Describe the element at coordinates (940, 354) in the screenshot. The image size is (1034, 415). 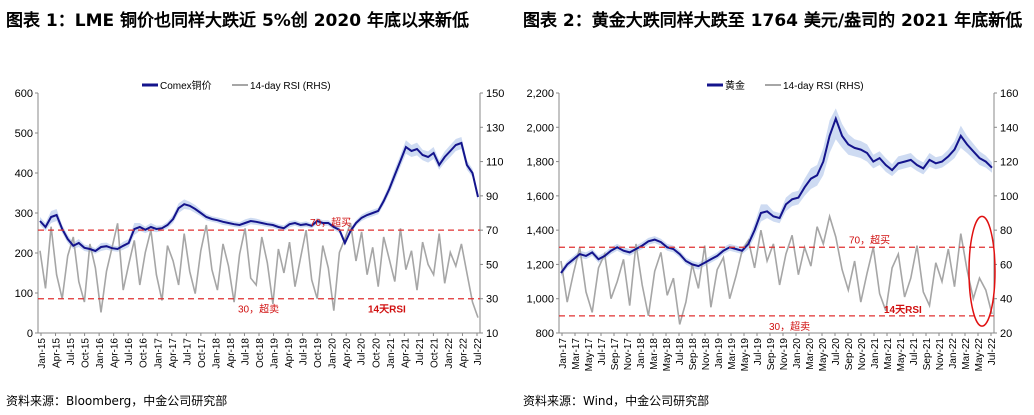
I see `x-tick-label: Nov-21` at that location.